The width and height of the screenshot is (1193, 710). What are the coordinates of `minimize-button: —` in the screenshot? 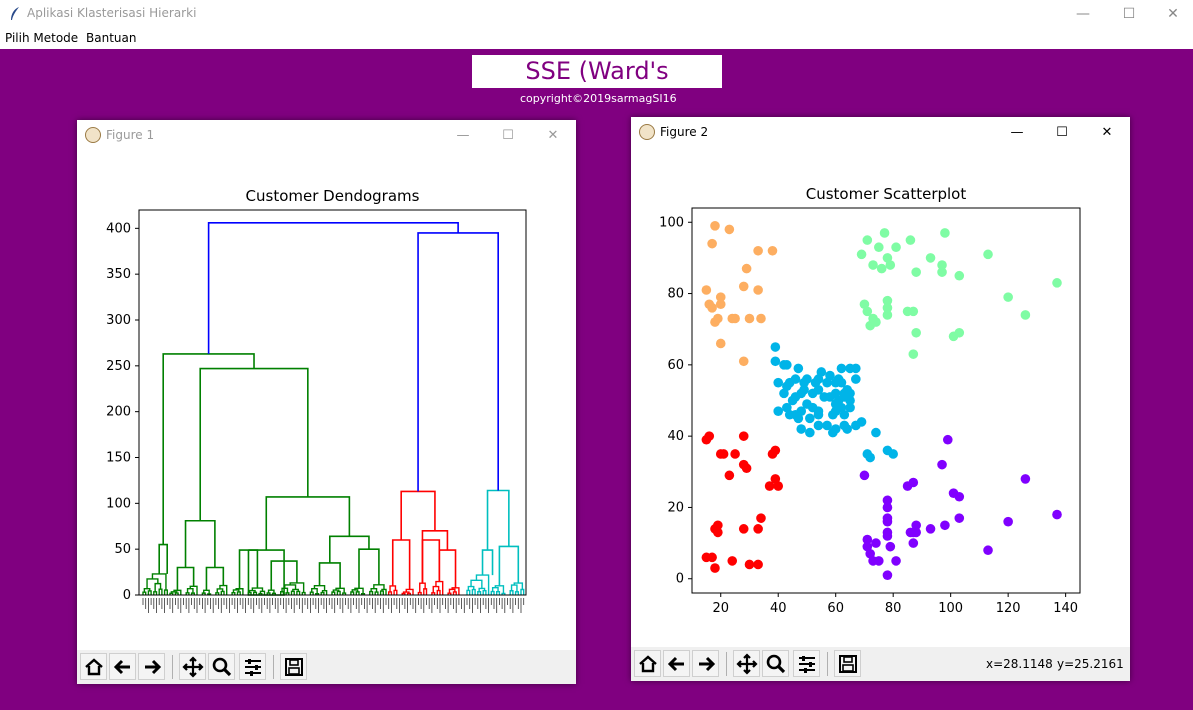 It's located at (1083, 14).